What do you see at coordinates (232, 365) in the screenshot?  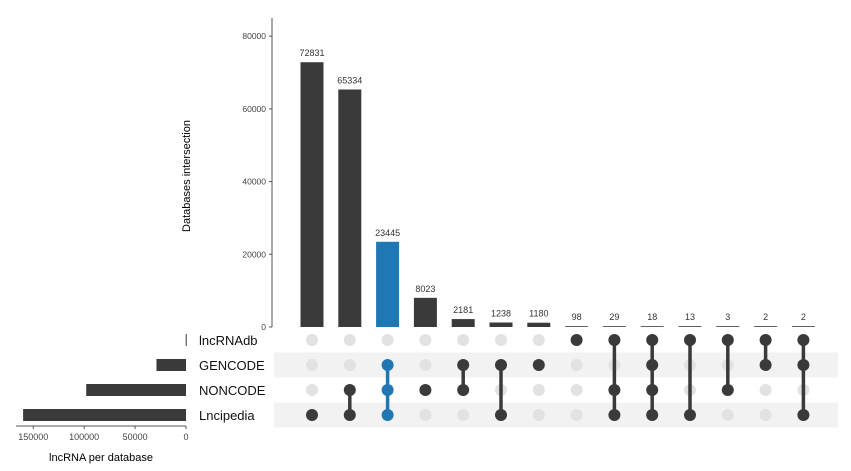 I see `set-label: GENCODE` at bounding box center [232, 365].